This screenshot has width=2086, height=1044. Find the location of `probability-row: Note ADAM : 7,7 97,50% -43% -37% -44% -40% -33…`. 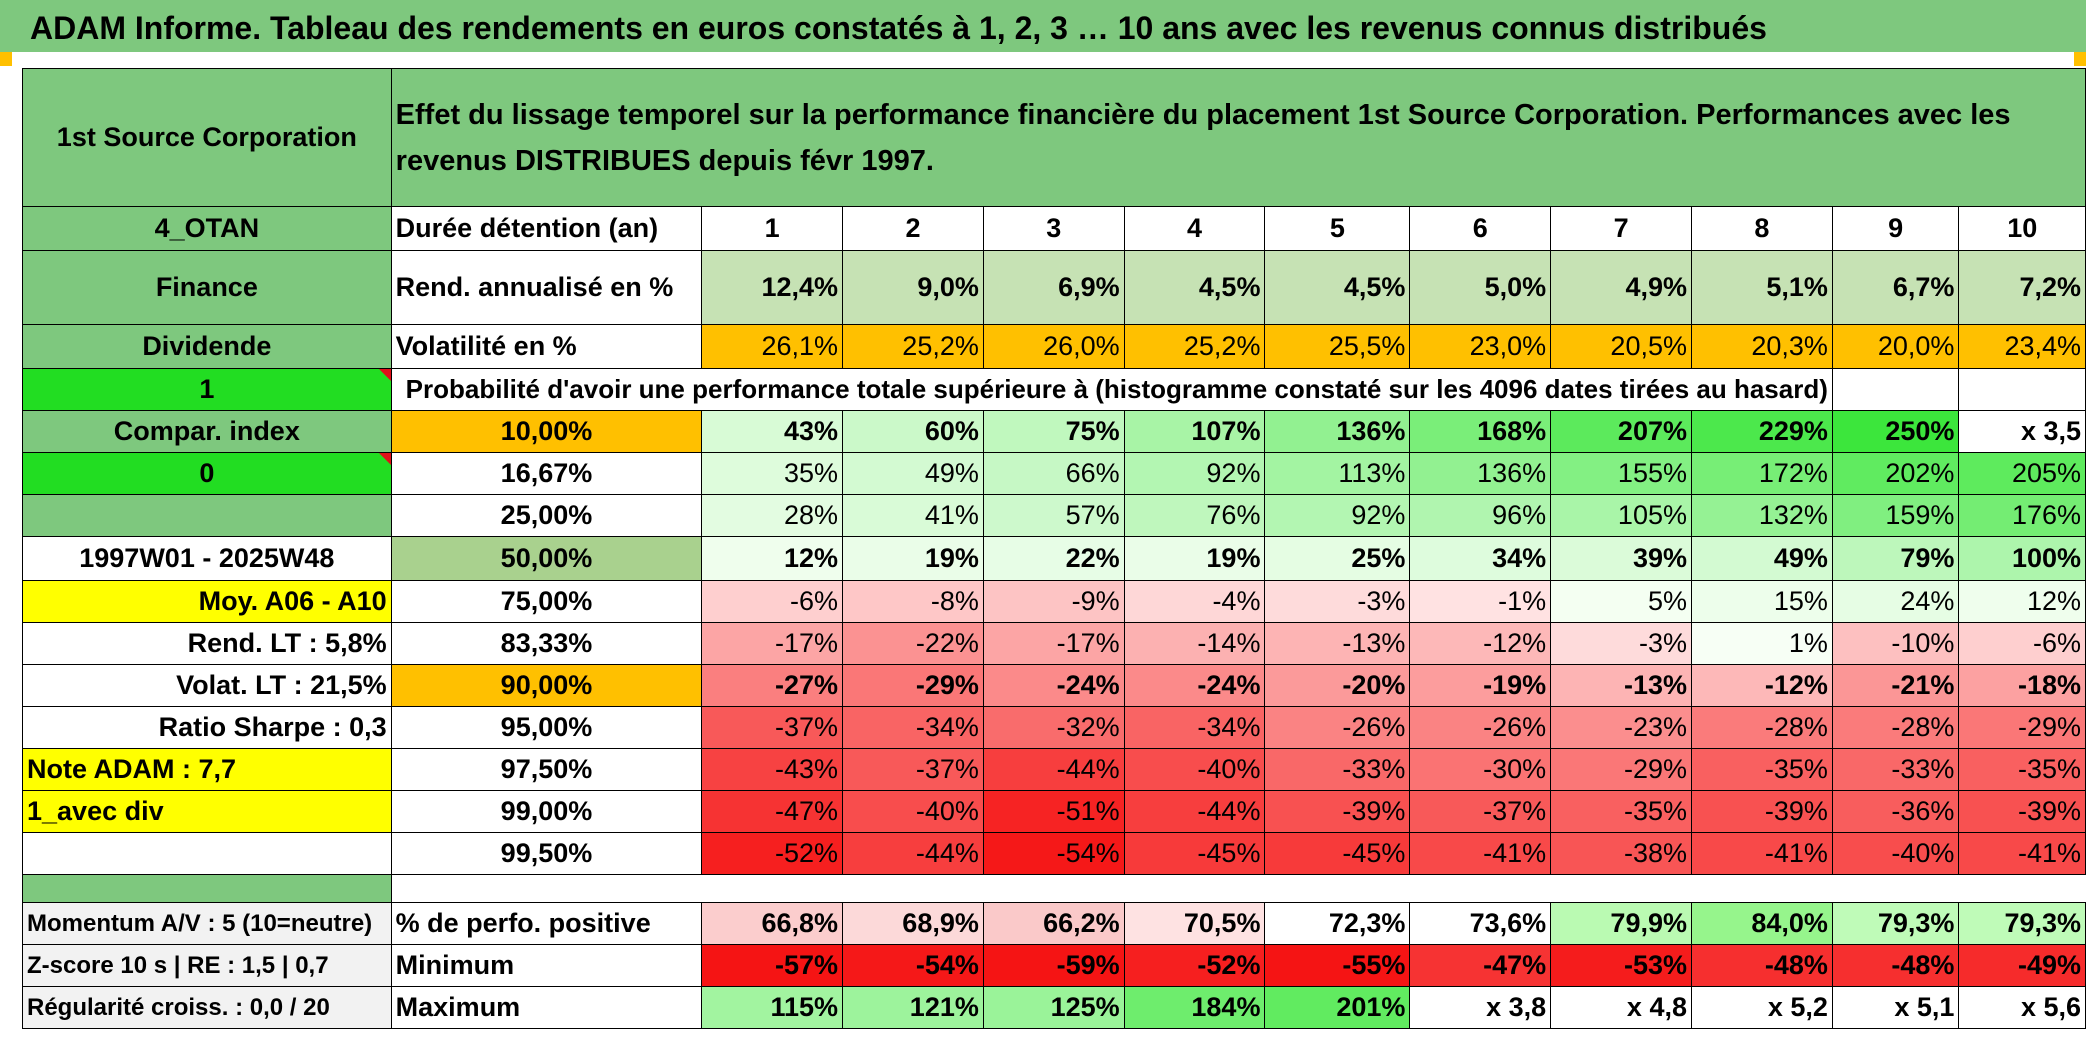

probability-row: Note ADAM : 7,7 97,50% -43% -37% -44% -40% -33… is located at coordinates (1054, 769).